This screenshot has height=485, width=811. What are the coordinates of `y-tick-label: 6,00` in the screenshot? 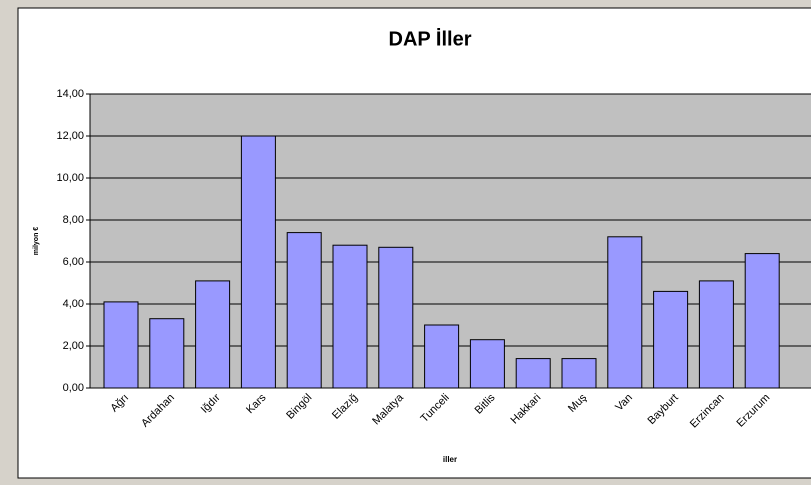 It's located at (73, 262).